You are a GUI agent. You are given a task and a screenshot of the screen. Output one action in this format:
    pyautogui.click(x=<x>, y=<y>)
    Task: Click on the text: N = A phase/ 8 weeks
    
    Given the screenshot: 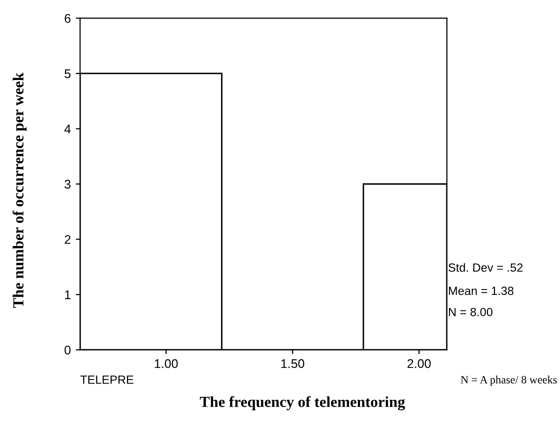 What is the action you would take?
    pyautogui.click(x=508, y=381)
    